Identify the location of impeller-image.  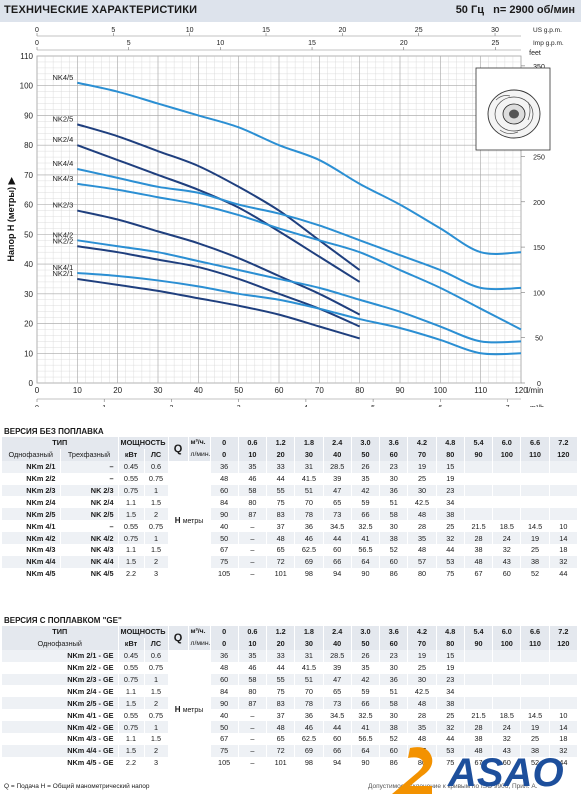
(513, 109).